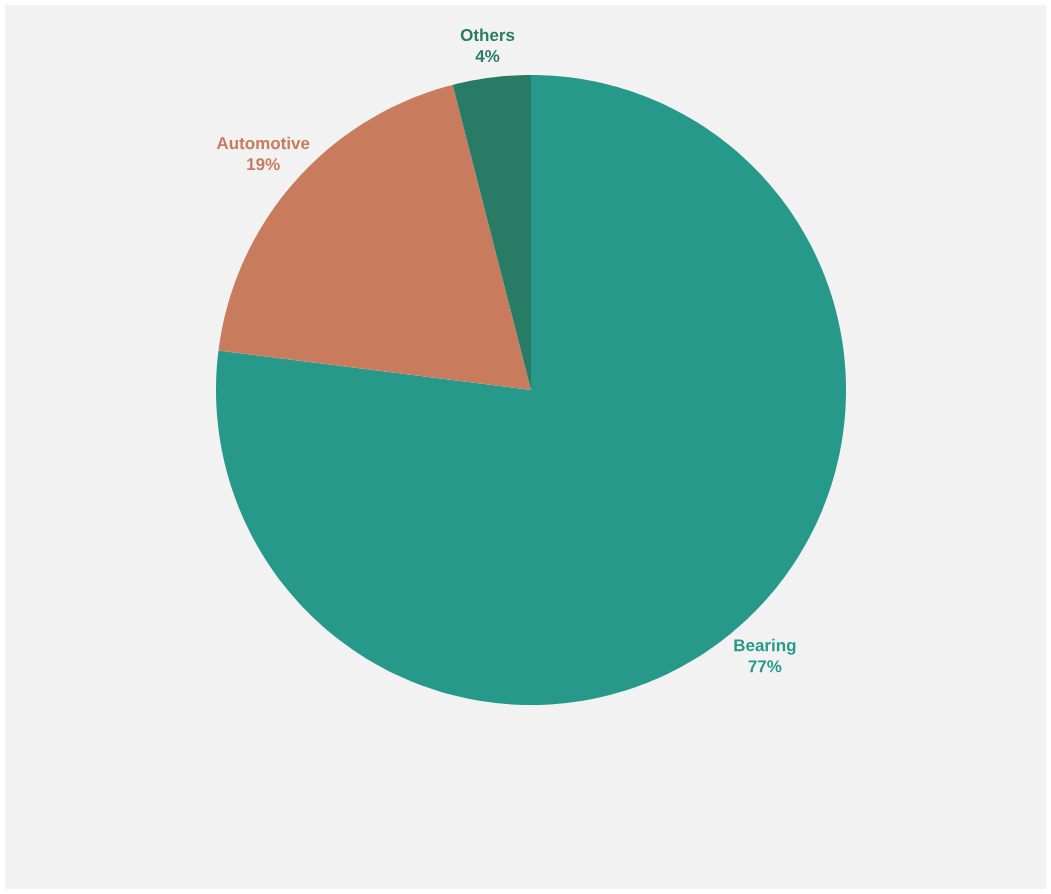 This screenshot has width=1051, height=894. Describe the element at coordinates (487, 56) in the screenshot. I see `data-label: 4%` at that location.